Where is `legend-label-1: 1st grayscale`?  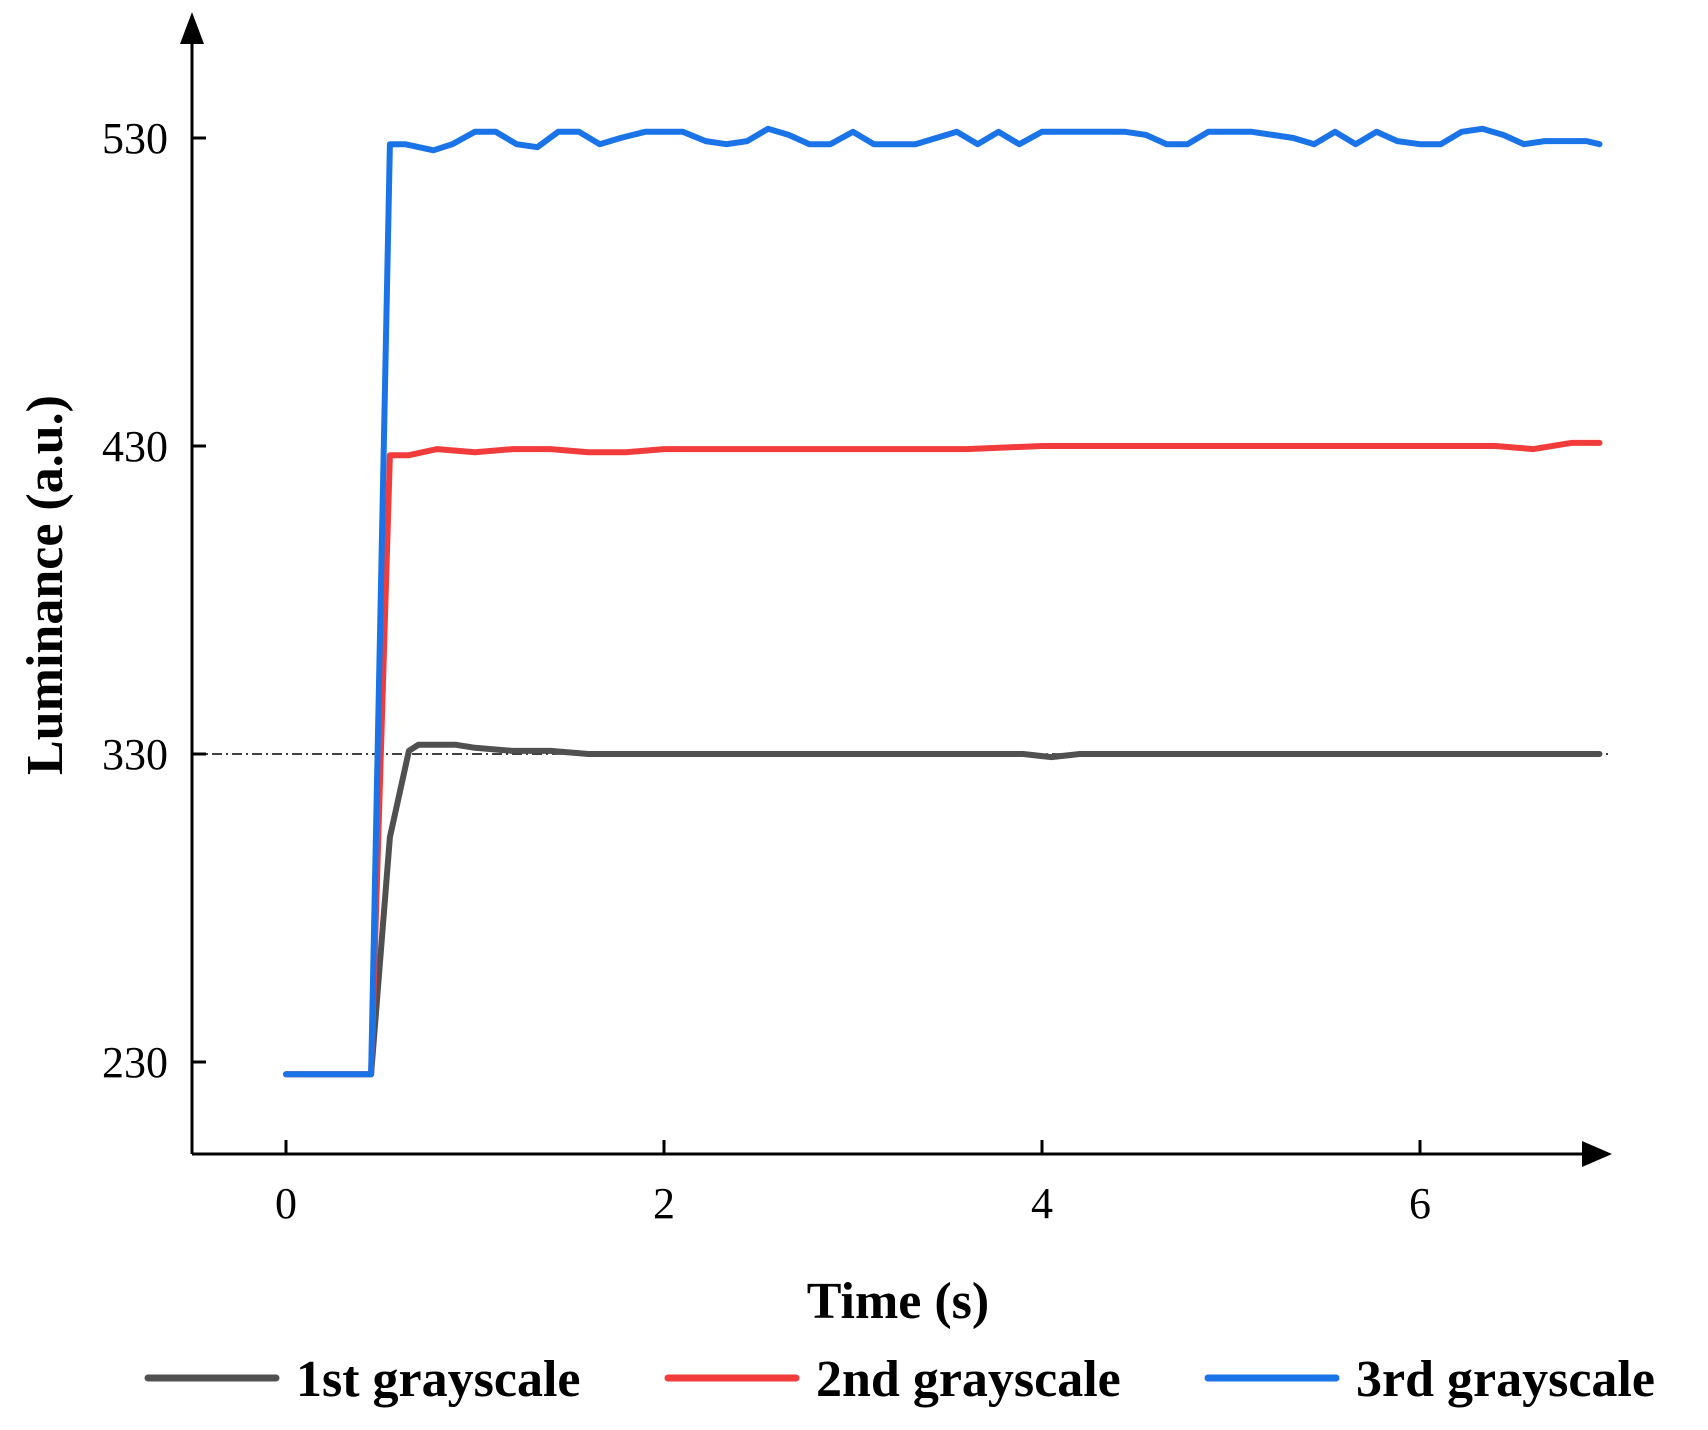
legend-label-1: 1st grayscale is located at coordinates (438, 1379).